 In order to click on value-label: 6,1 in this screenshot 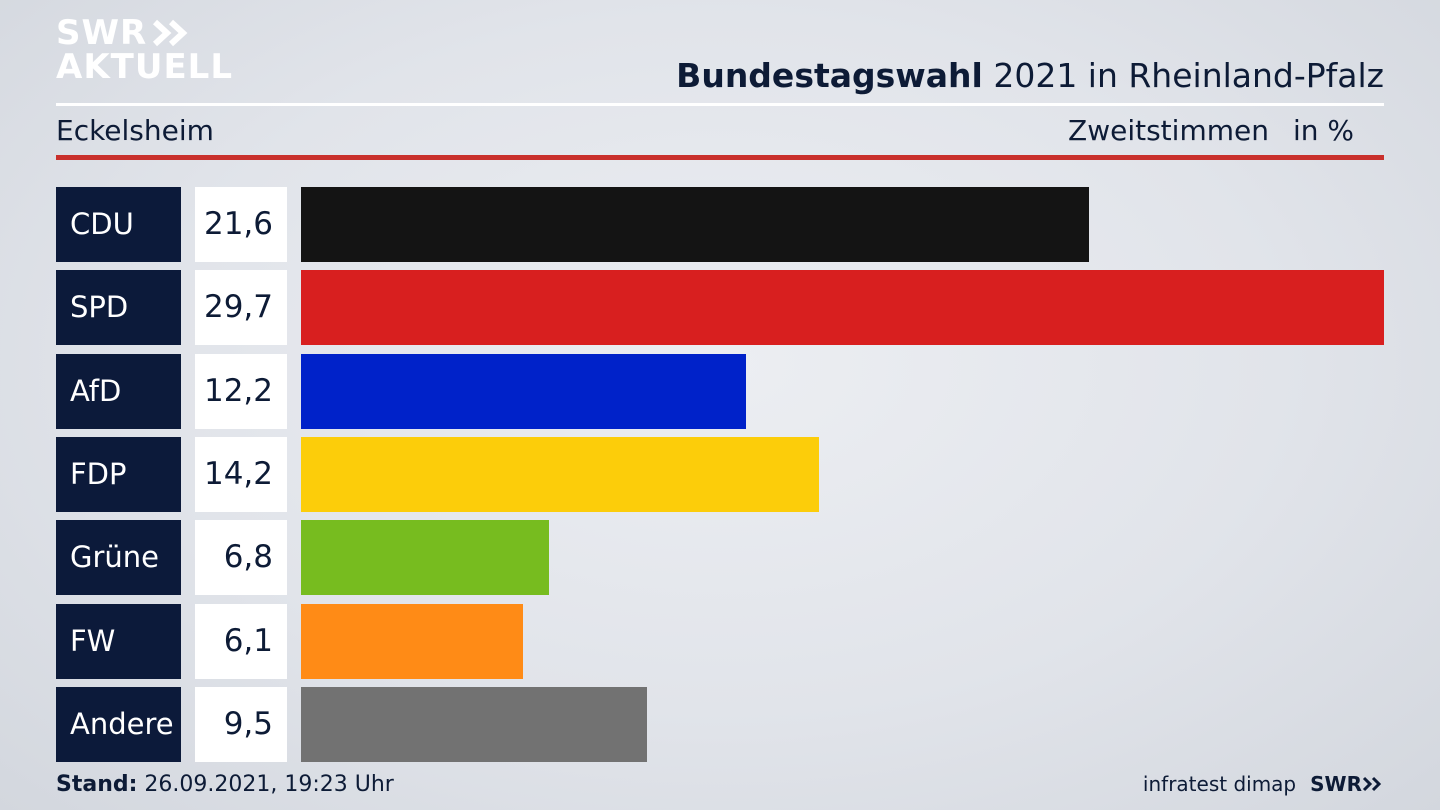, I will do `click(241, 641)`.